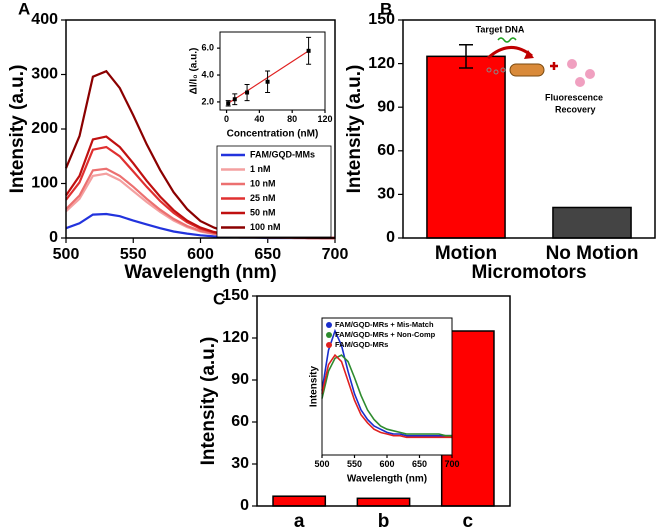  Describe the element at coordinates (226, 119) in the screenshot. I see `x-tick-label: 0` at that location.